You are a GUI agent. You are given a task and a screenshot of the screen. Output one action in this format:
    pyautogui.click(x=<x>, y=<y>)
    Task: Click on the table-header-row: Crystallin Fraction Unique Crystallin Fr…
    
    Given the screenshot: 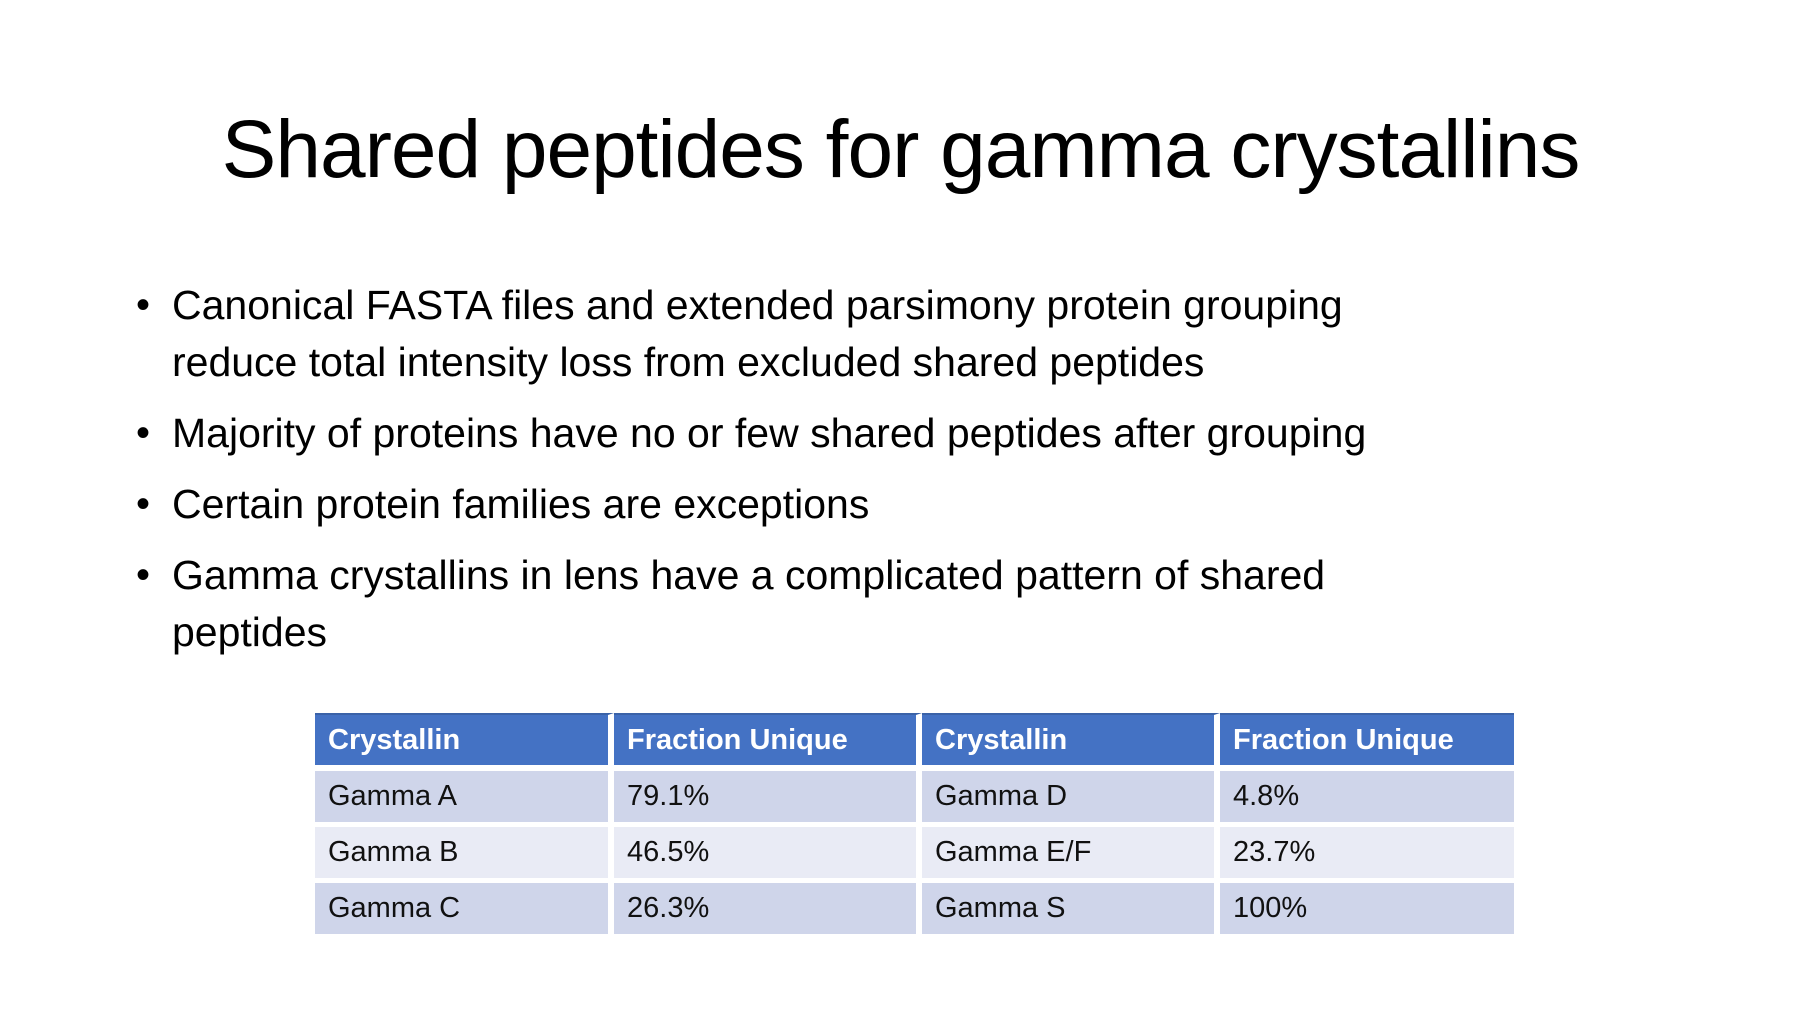 What is the action you would take?
    pyautogui.click(x=914, y=739)
    